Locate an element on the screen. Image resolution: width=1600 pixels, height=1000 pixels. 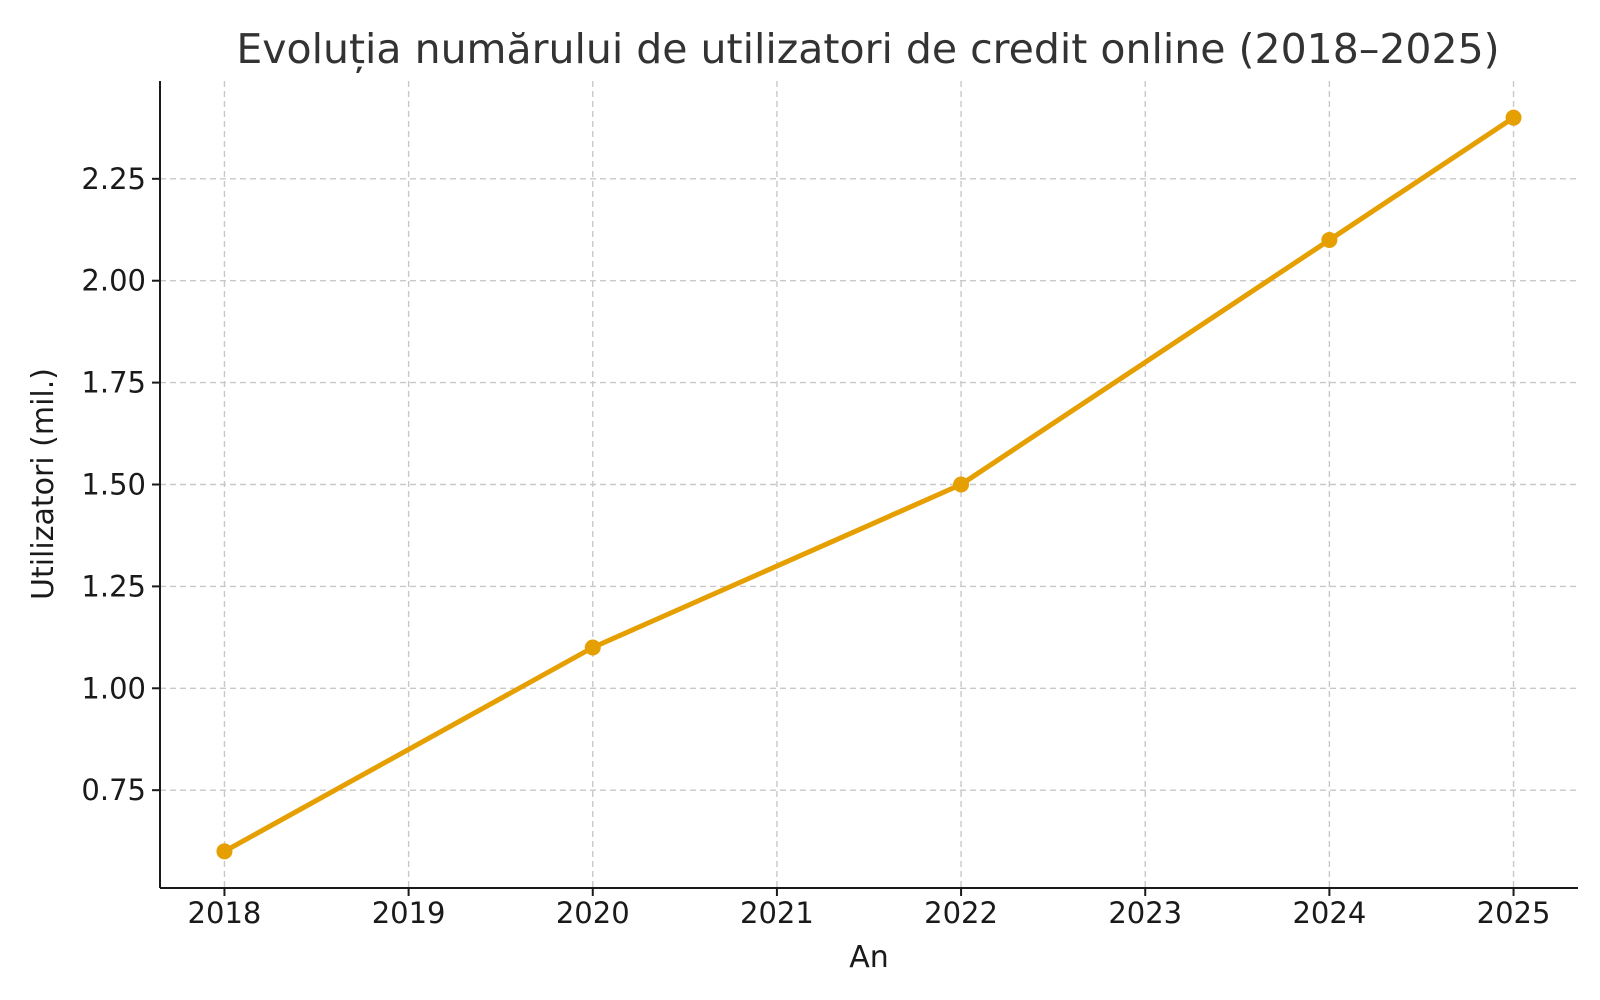
x-tick-label: 2018 is located at coordinates (225, 913).